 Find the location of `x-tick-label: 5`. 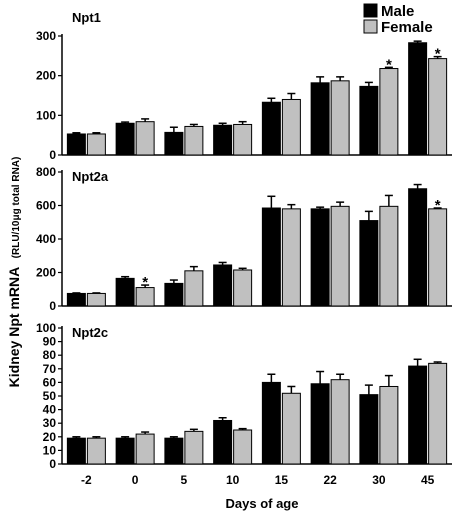

x-tick-label: 5 is located at coordinates (184, 480).